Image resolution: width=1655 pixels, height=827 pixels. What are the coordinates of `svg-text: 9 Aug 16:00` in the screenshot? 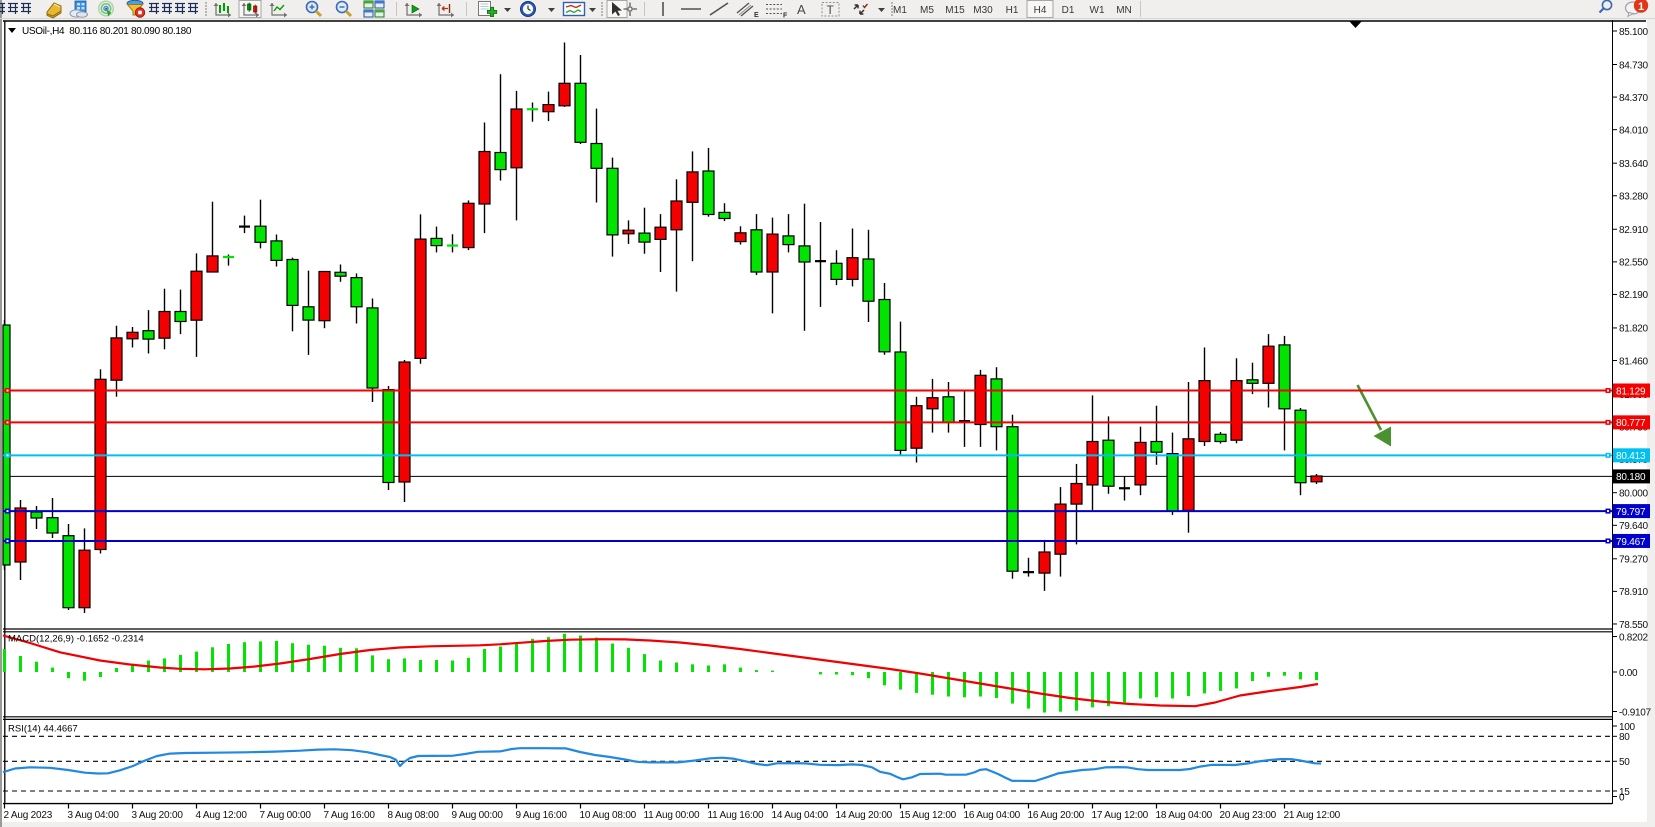 It's located at (542, 815).